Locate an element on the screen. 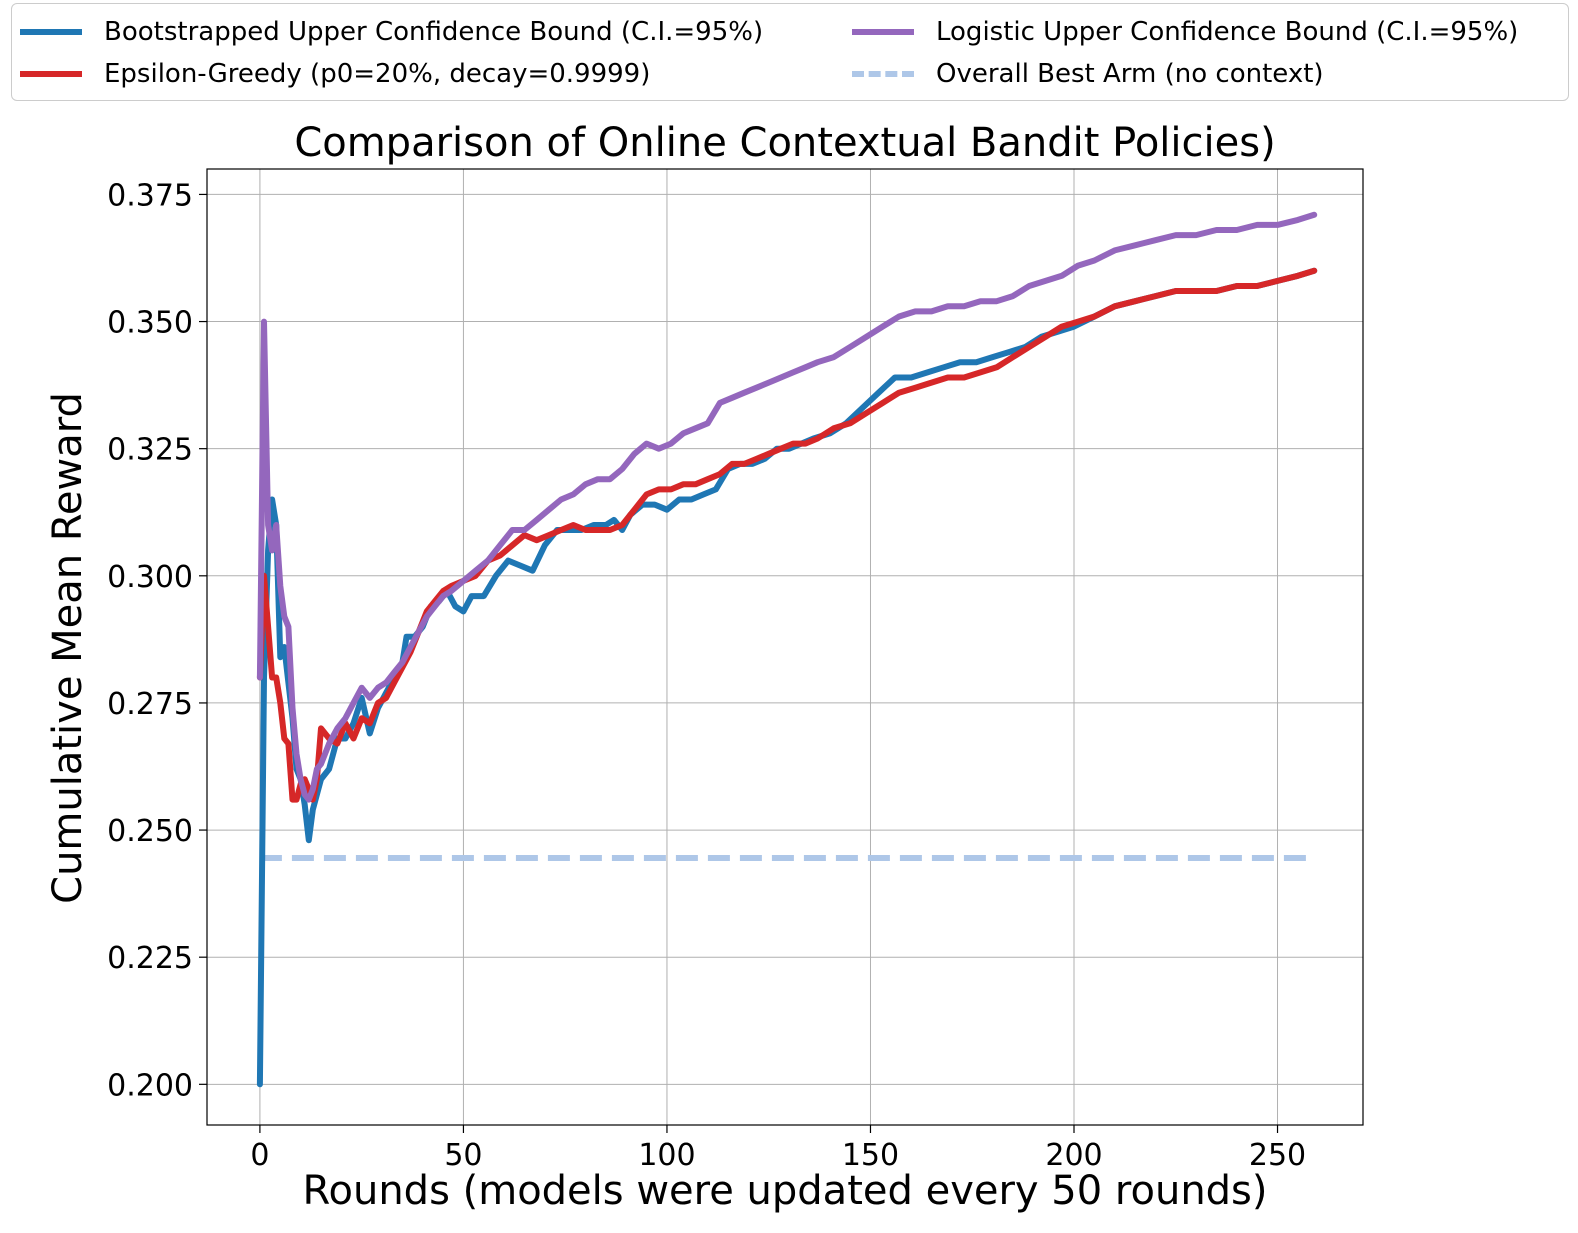 This screenshot has height=1233, width=1578. y-tick-label: 0.350 is located at coordinates (150, 323).